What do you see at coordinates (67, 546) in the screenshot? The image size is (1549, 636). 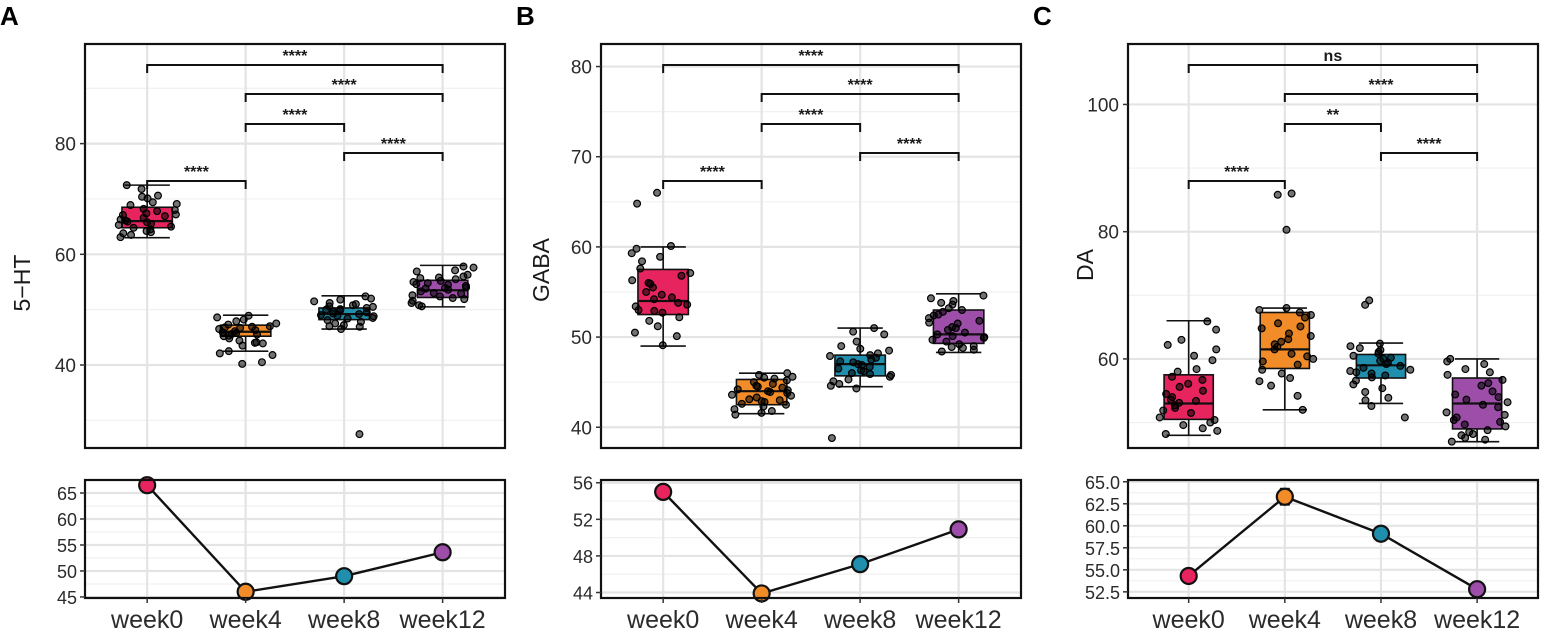 I see `trend-y-tick-label: 55` at bounding box center [67, 546].